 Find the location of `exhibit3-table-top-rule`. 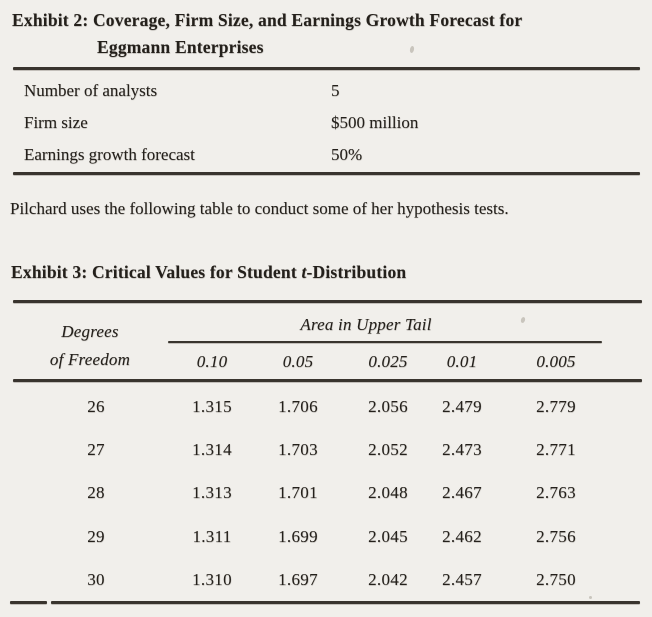

exhibit3-table-top-rule is located at coordinates (327, 301).